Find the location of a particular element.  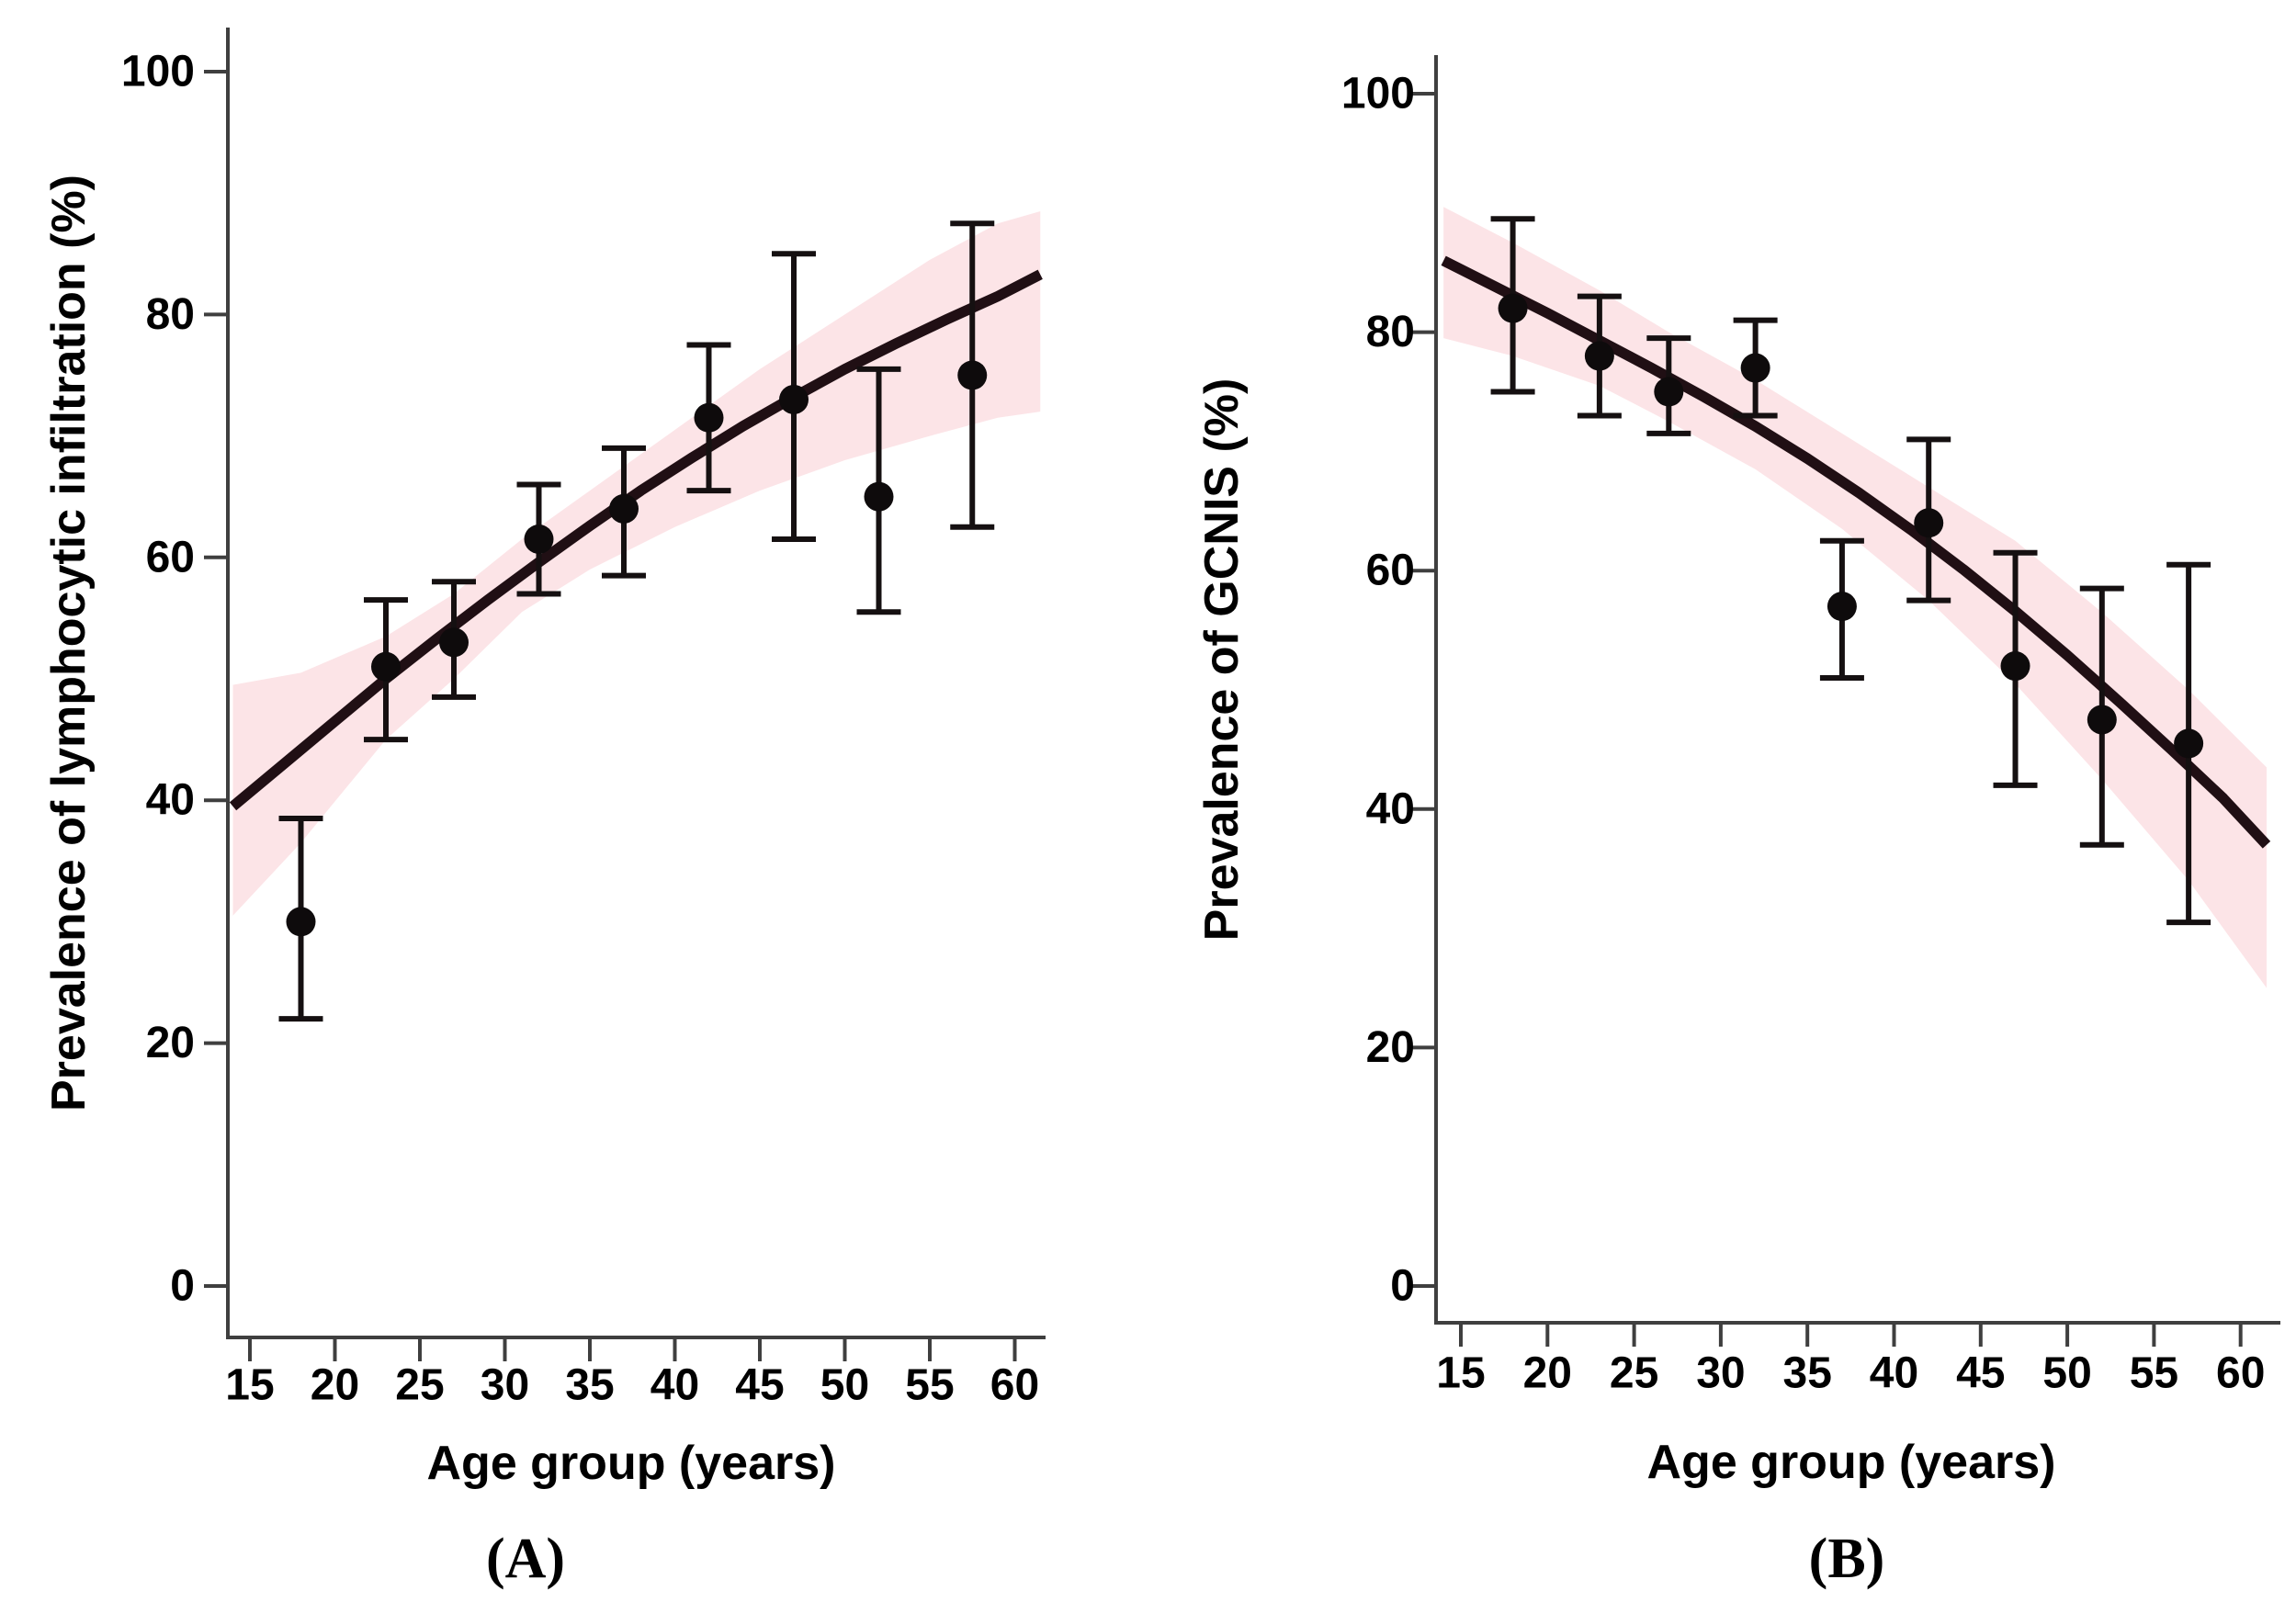

panel-a-caption: (A) is located at coordinates (525, 1559).